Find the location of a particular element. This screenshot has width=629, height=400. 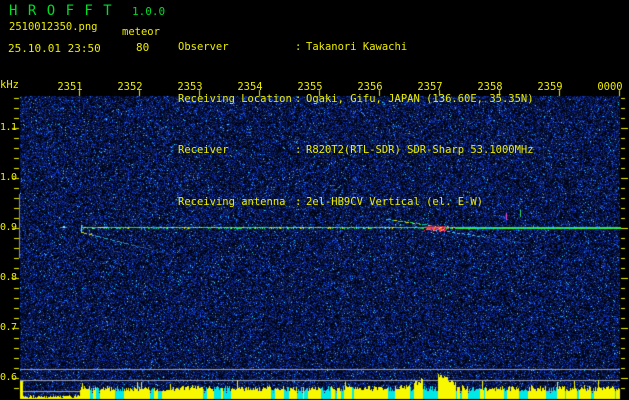

info-value: Ogaki, Gifu, JAPAN (136.60E, 35.35N) is located at coordinates (420, 98).